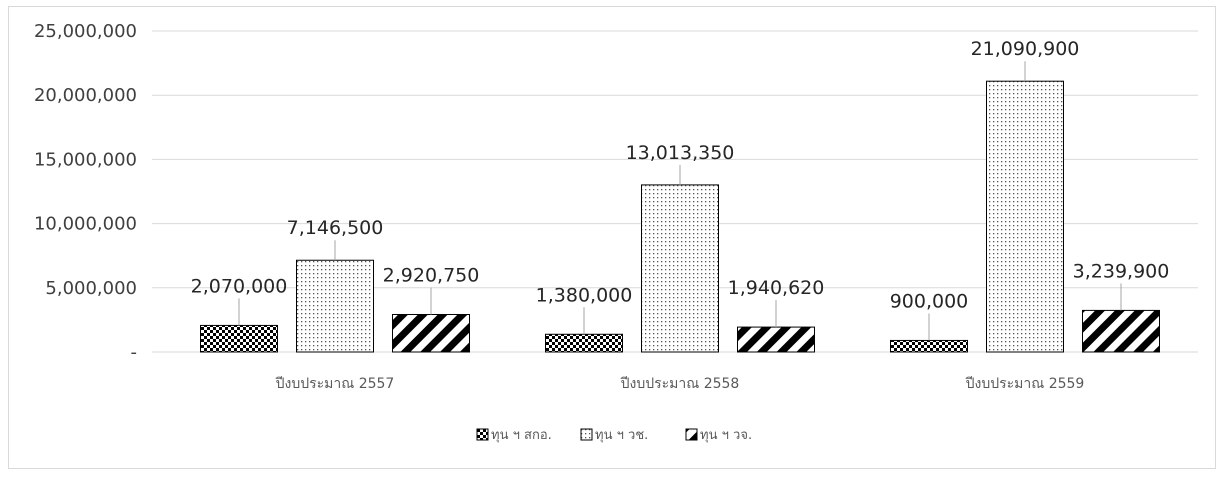  What do you see at coordinates (1121, 271) in the screenshot?
I see `data-label: 3,239,900` at bounding box center [1121, 271].